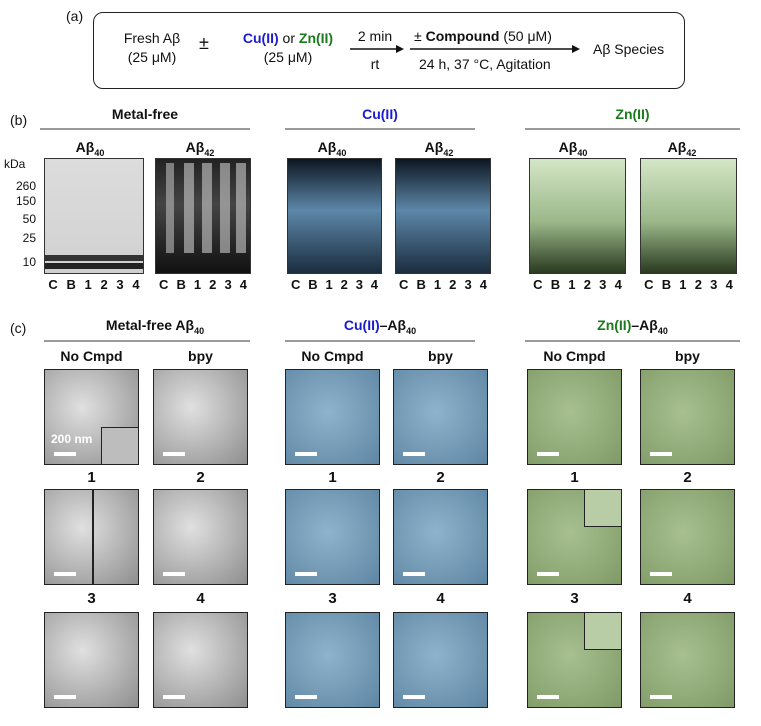  I want to click on compound-conc: (50 μM), so click(527, 36).